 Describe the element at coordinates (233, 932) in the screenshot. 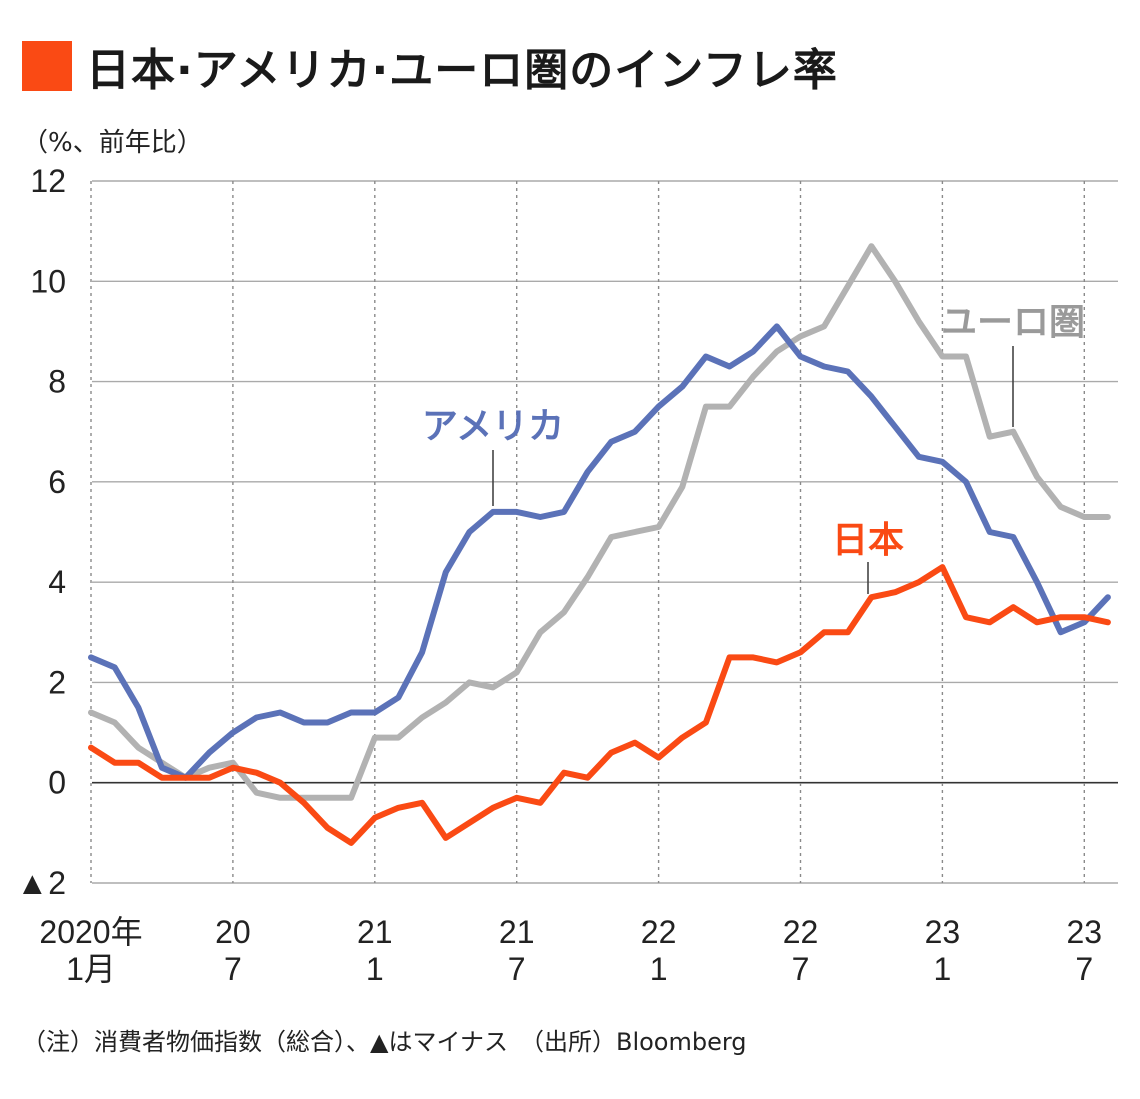

I see `x-tick-label-top: 20` at that location.